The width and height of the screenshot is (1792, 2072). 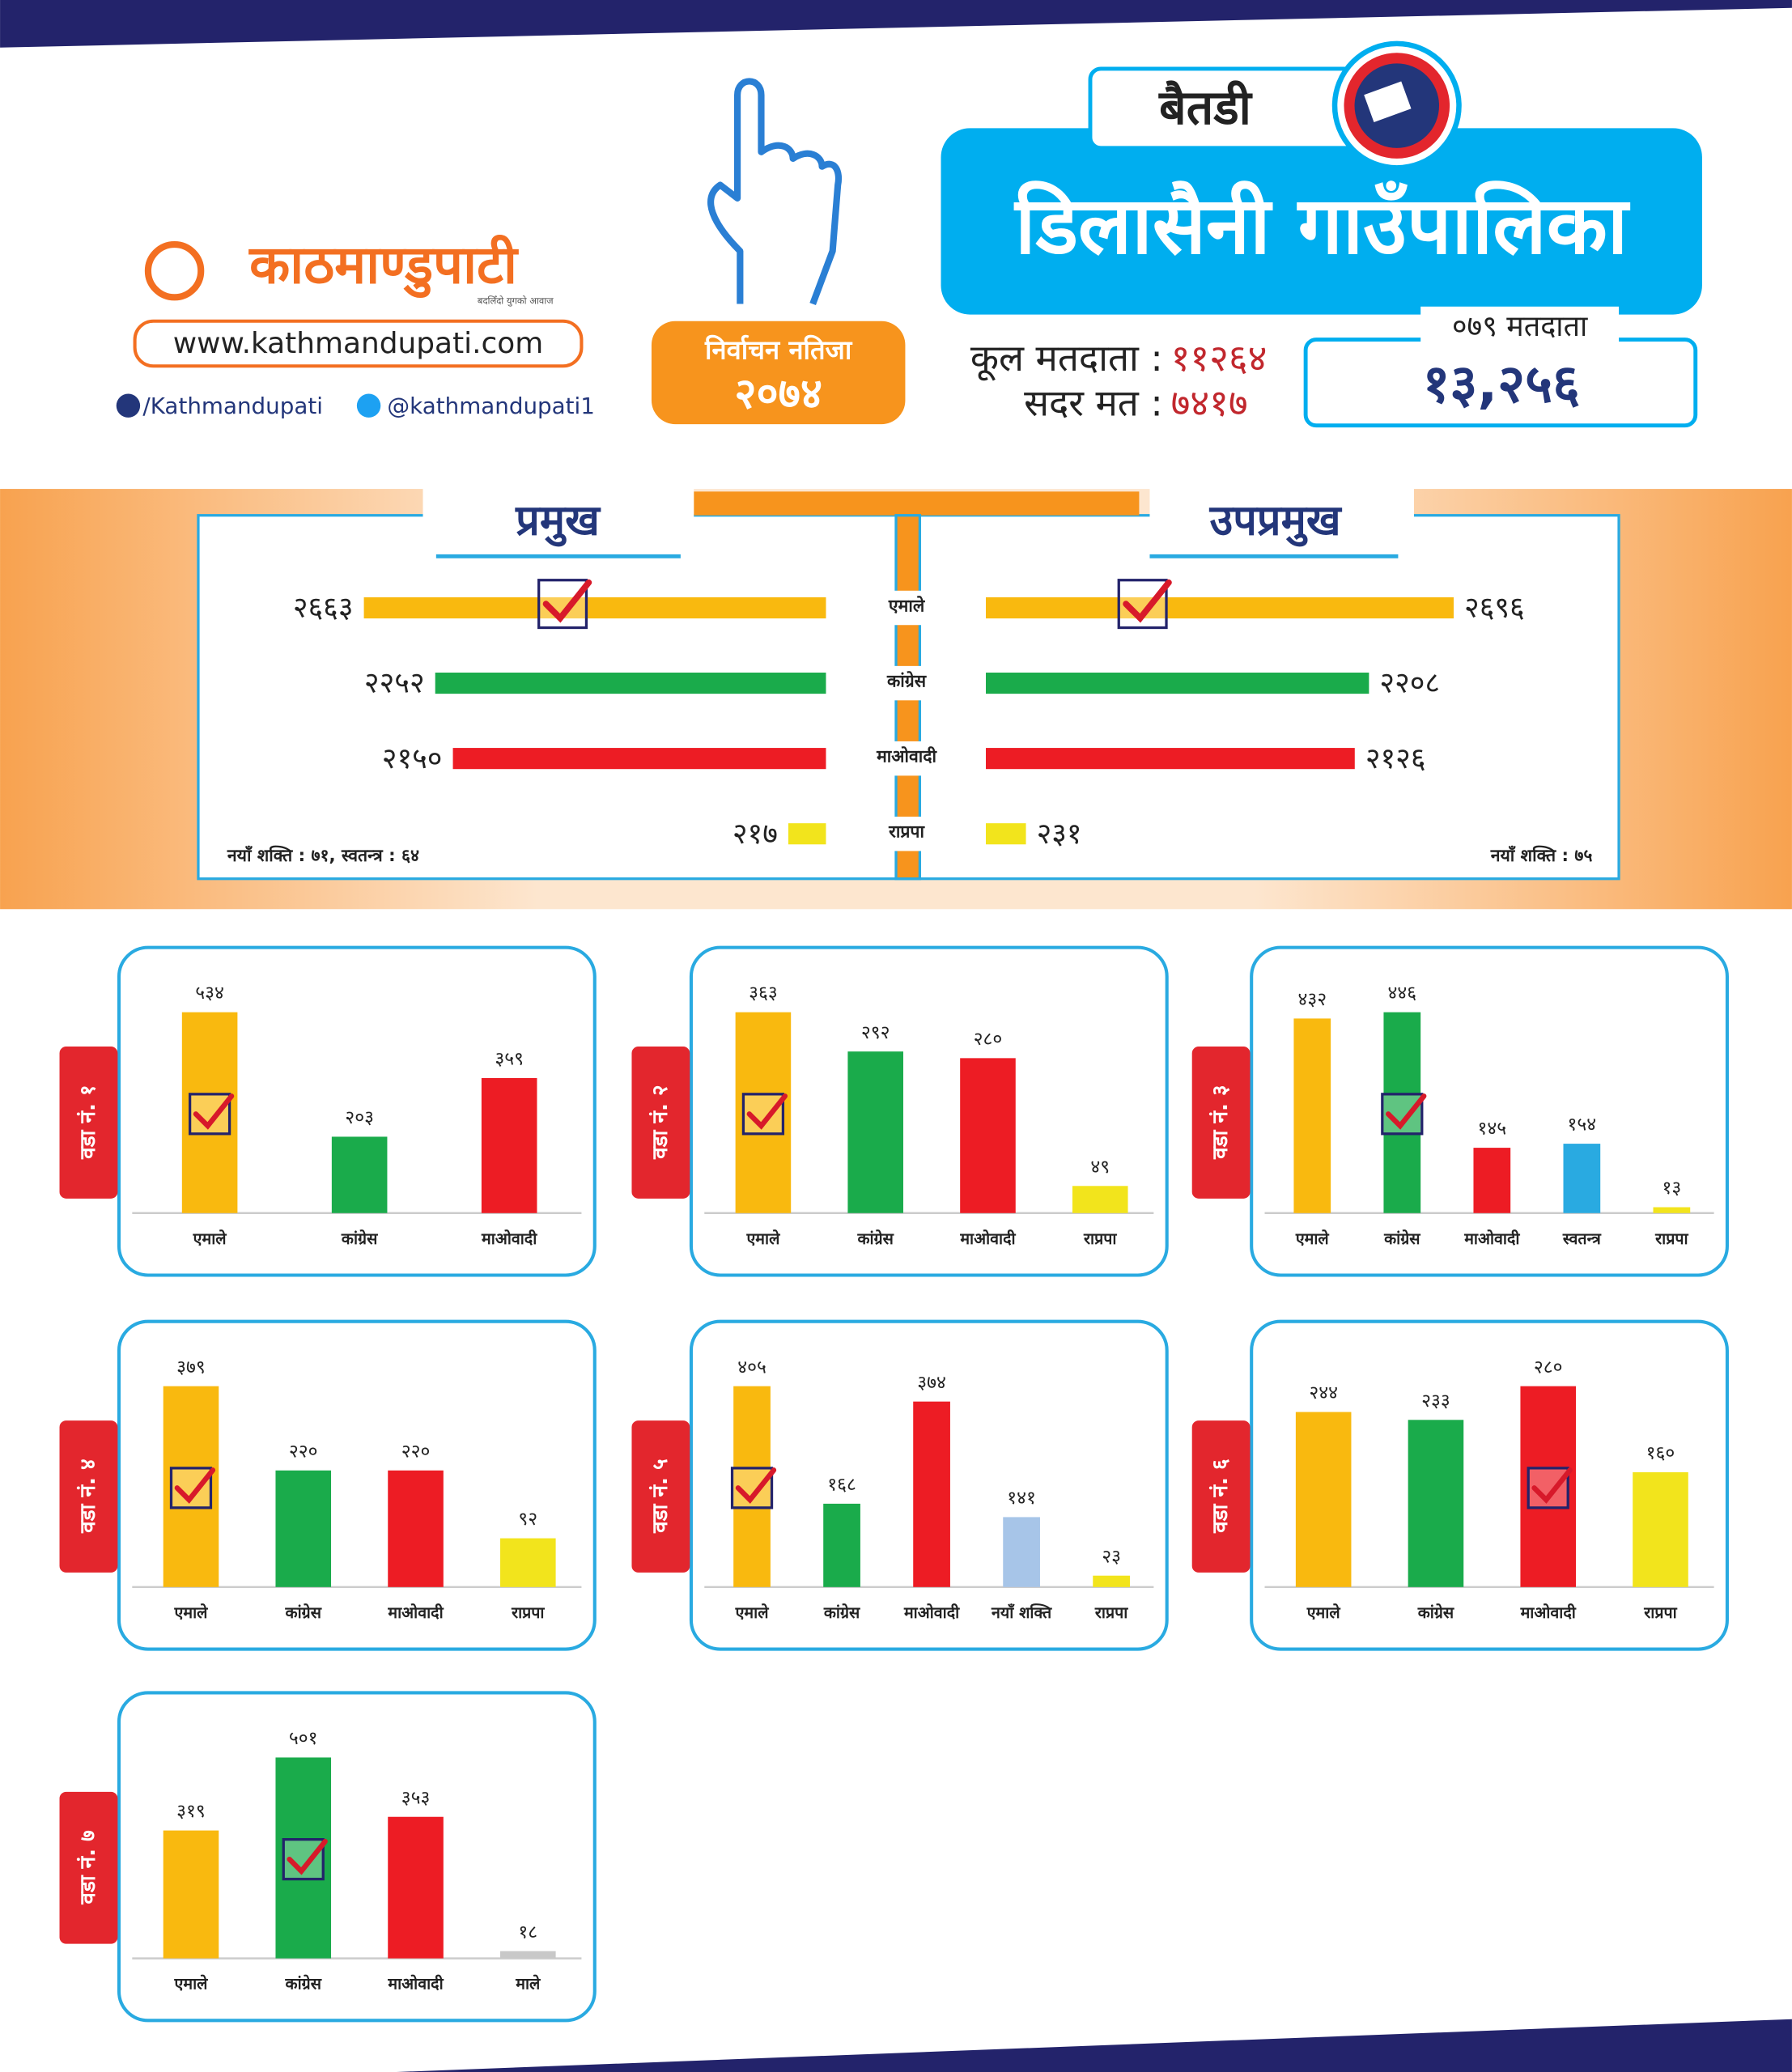 I want to click on badge-year: २०७४, so click(x=778, y=394).